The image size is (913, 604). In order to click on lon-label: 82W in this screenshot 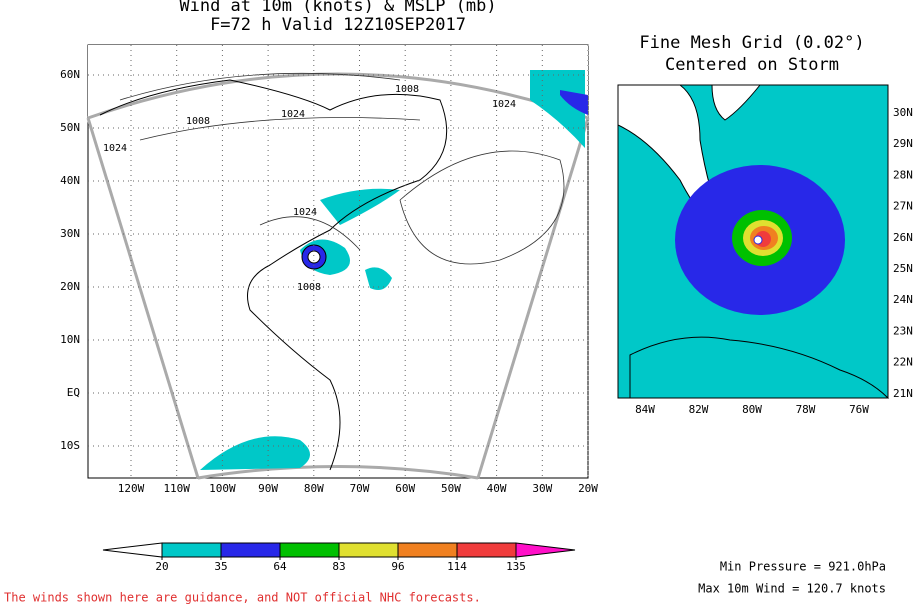, I will do `click(699, 409)`.